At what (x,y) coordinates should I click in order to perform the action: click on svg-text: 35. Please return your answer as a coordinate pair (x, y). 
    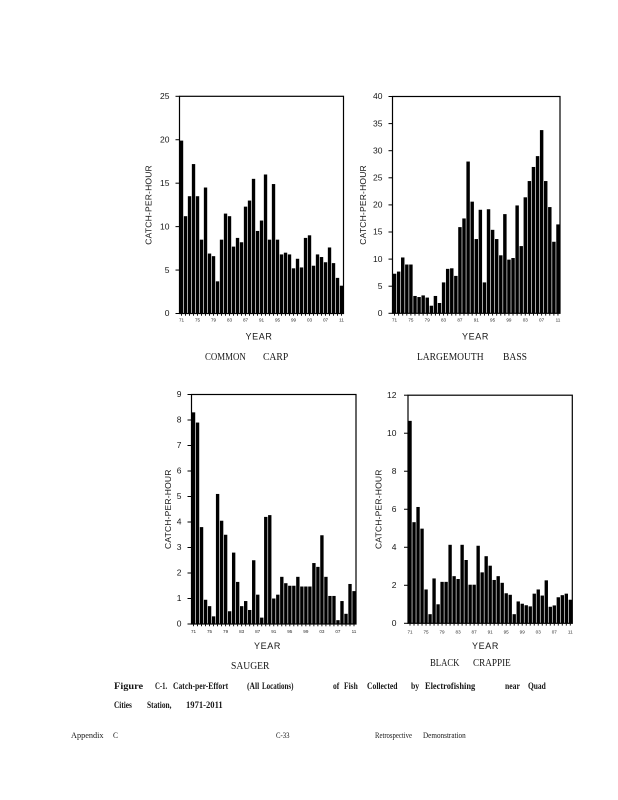
    Looking at the image, I should click on (378, 123).